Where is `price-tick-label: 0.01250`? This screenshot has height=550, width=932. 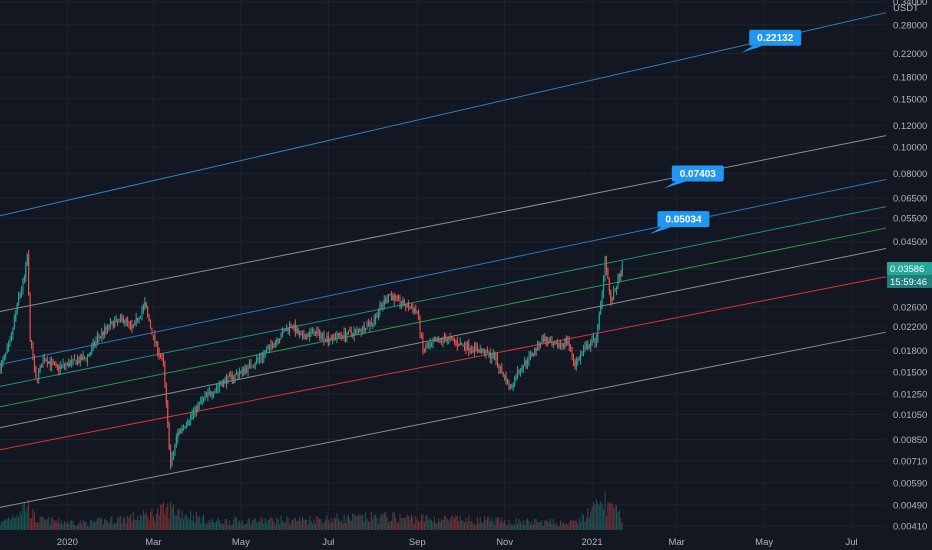
price-tick-label: 0.01250 is located at coordinates (910, 394).